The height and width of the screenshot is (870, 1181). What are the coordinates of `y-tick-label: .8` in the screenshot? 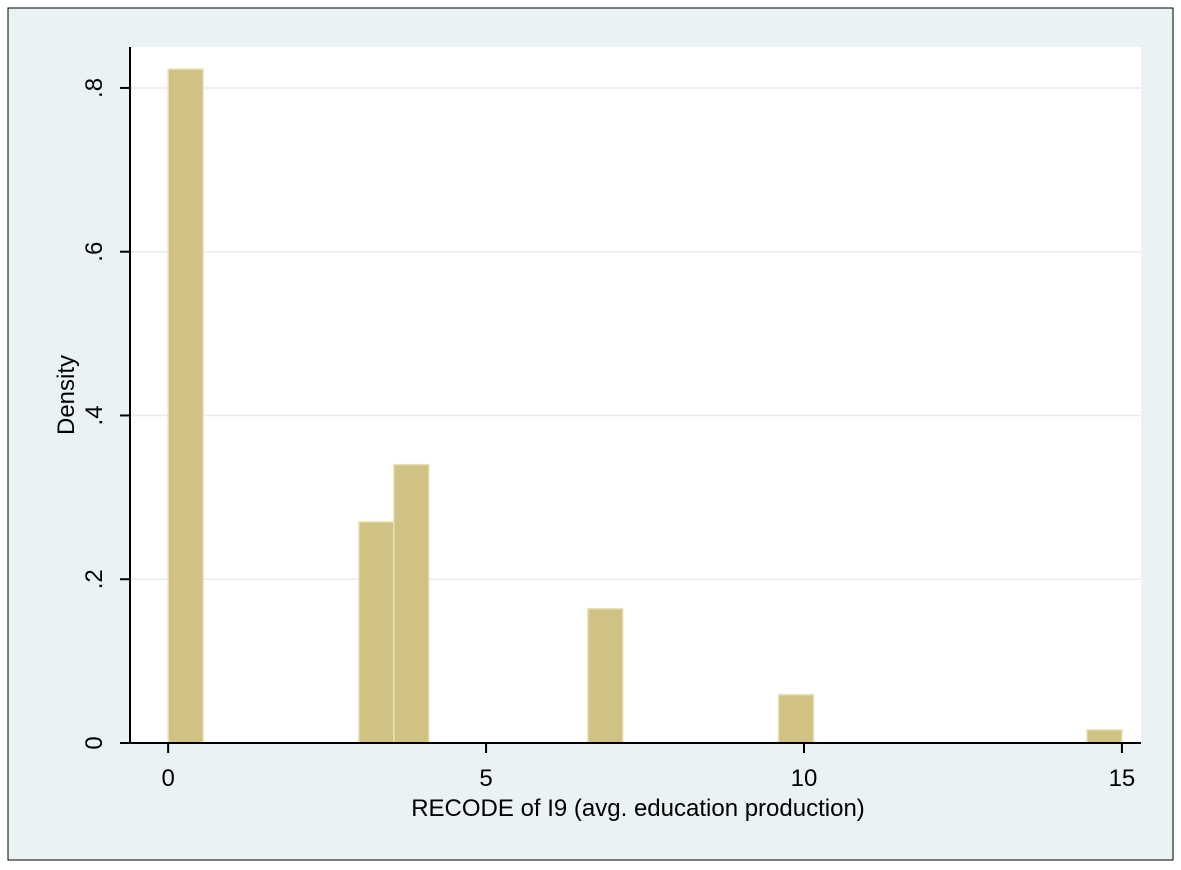 It's located at (94, 88).